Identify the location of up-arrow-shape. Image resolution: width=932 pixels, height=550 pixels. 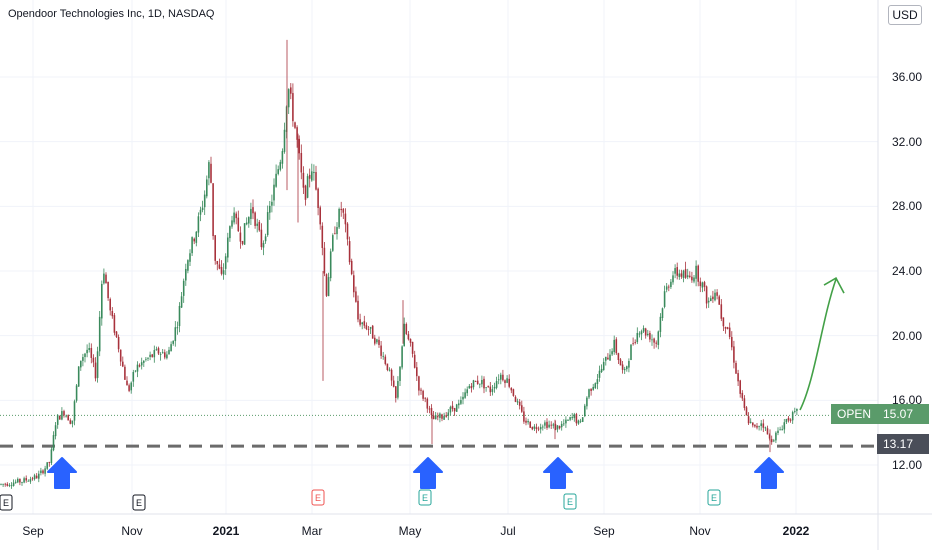
(769, 473).